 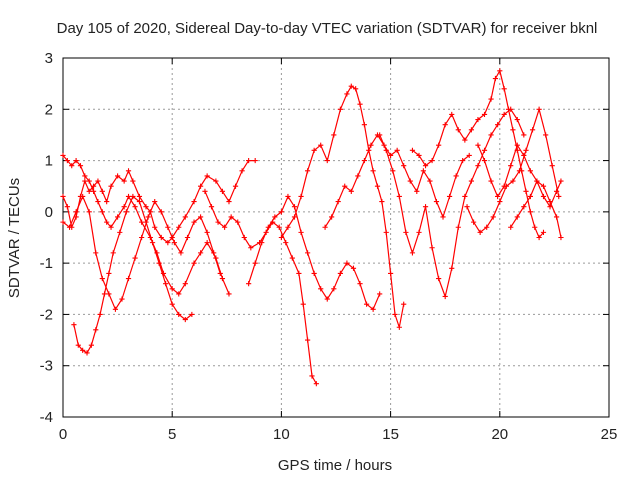 I want to click on y-tick-label: -4, so click(x=46, y=417).